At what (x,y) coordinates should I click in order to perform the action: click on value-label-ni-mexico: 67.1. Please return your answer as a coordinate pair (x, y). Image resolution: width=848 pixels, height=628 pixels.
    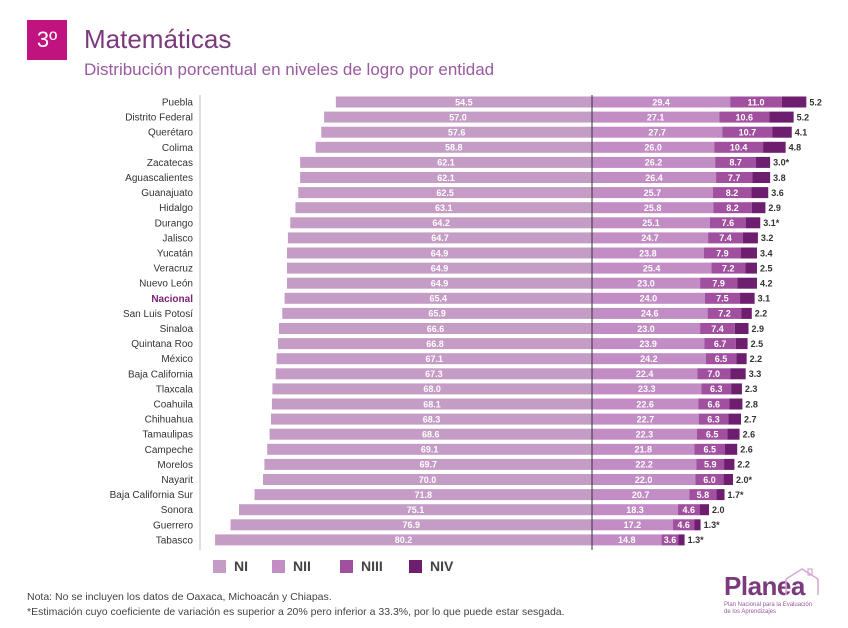
    Looking at the image, I should click on (435, 359).